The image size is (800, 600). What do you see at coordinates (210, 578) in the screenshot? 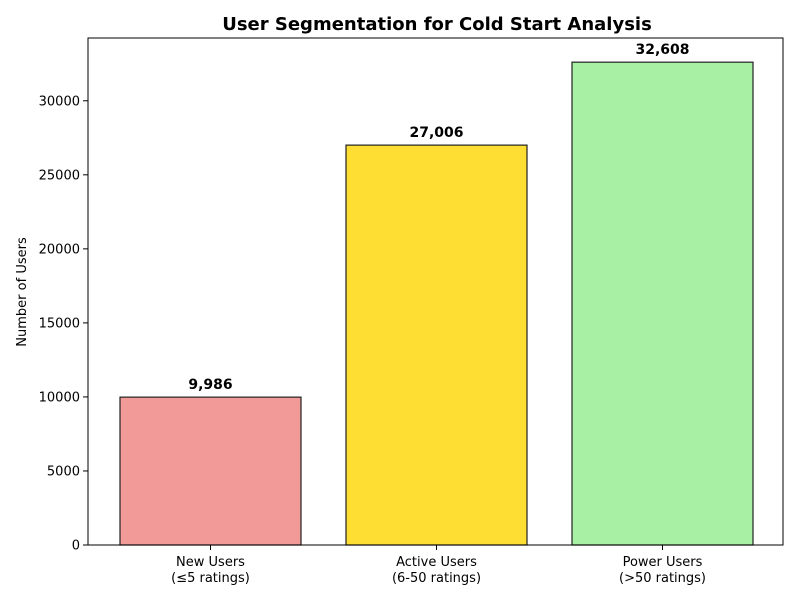
I see `x-tick-label: (≤5 ratings)` at bounding box center [210, 578].